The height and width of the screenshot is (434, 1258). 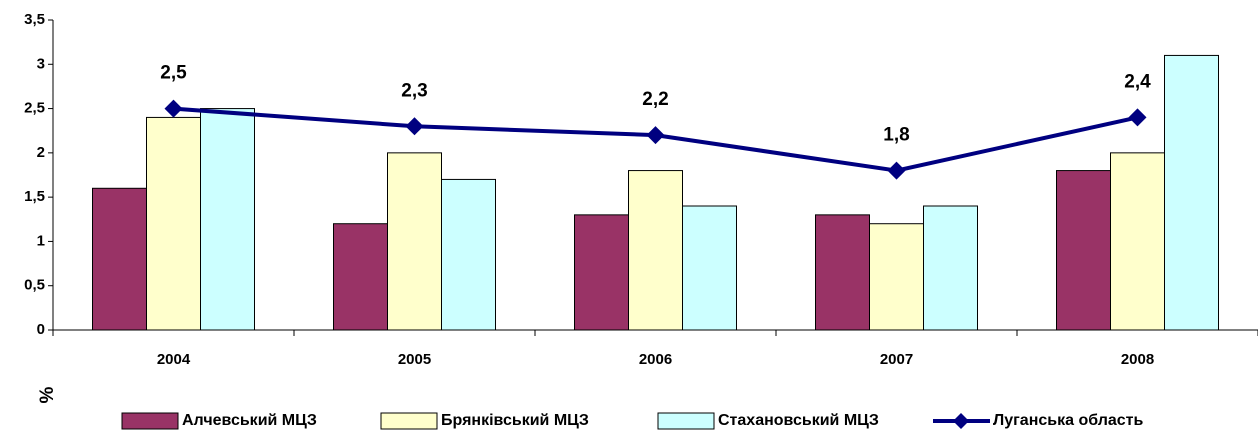 I want to click on y-tick-label: 3,5, so click(x=34, y=19).